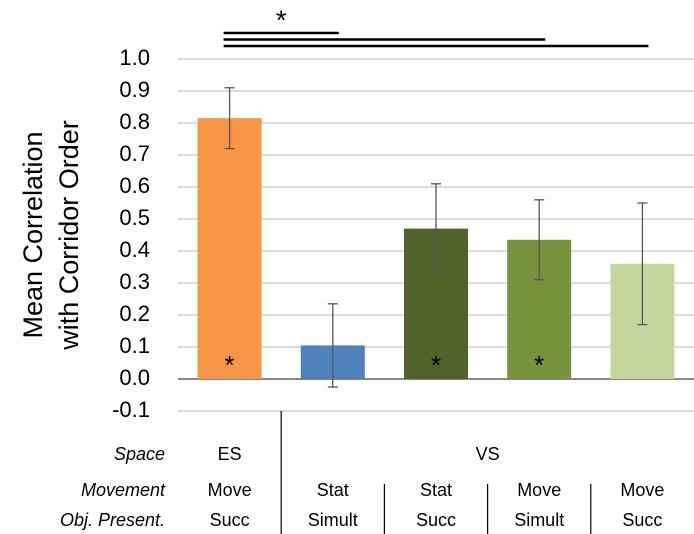 Image resolution: width=694 pixels, height=534 pixels. I want to click on y-tick-label: -0.1, so click(131, 409).